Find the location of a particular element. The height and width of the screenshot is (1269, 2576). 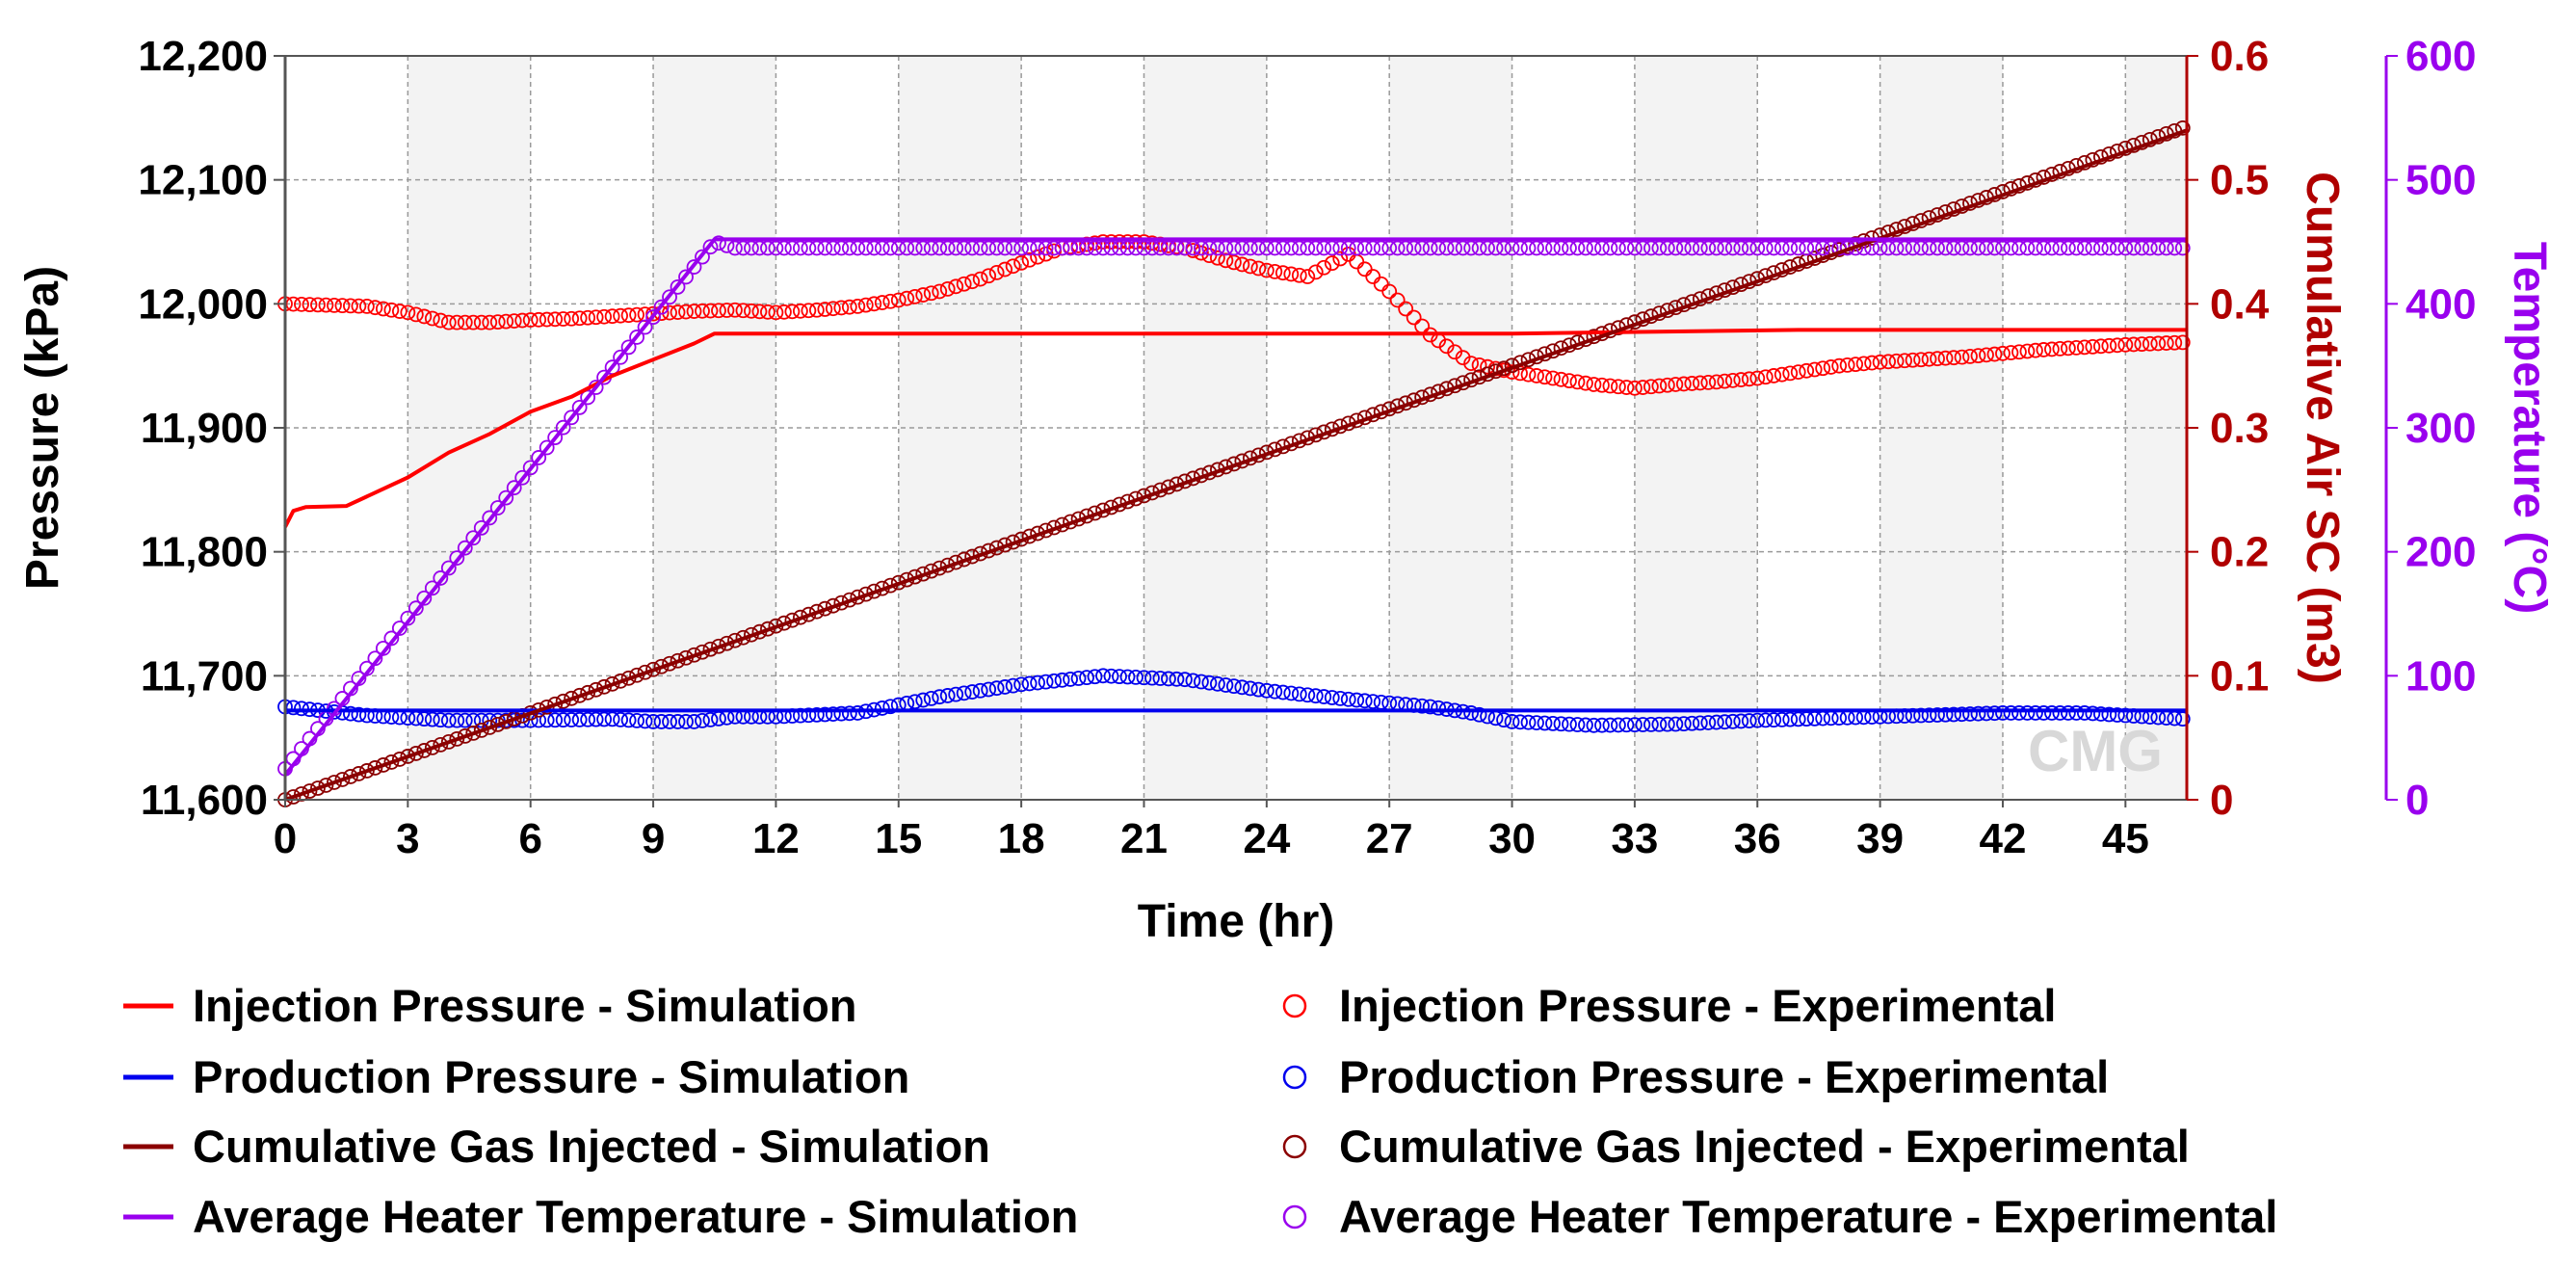

temperature-axis-title: Temperature (°C) is located at coordinates (2529, 428).